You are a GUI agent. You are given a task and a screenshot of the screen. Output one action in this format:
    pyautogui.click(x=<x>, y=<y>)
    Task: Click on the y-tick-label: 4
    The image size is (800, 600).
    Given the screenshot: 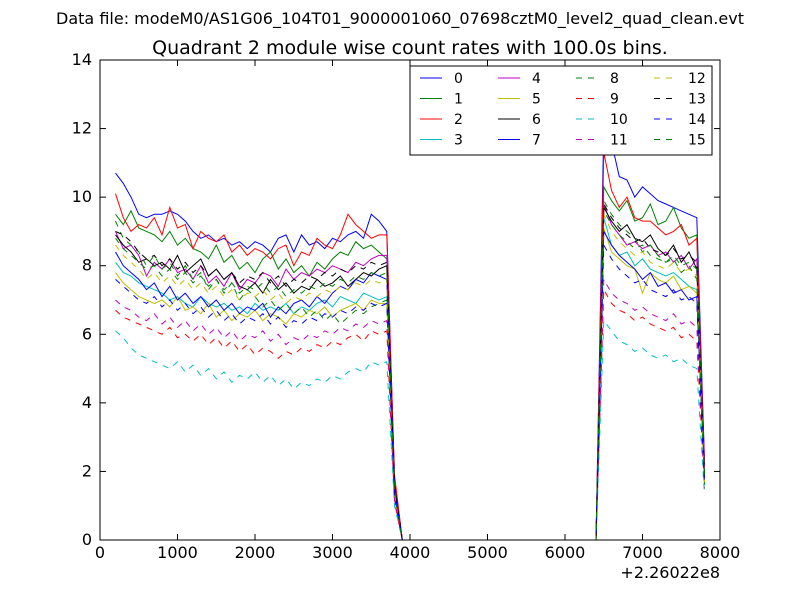 What is the action you would take?
    pyautogui.click(x=87, y=402)
    